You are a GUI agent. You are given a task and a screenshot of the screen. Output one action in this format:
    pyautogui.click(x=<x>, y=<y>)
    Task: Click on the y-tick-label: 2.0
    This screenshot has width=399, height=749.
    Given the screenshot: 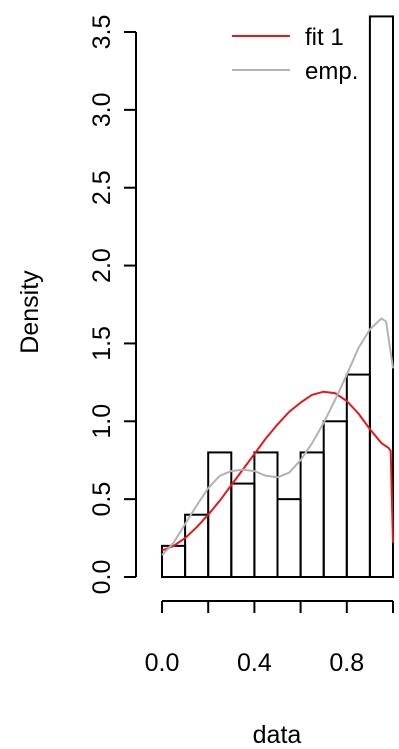 What is the action you would take?
    pyautogui.click(x=102, y=265)
    